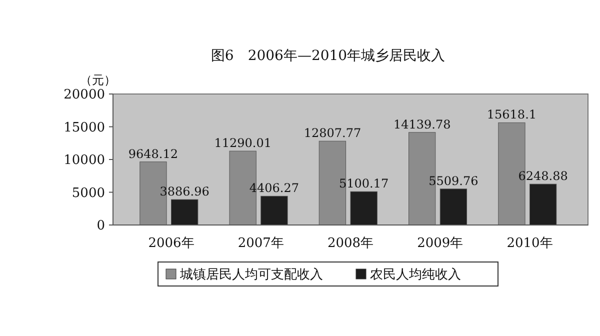 The width and height of the screenshot is (600, 336). Describe the element at coordinates (251, 275) in the screenshot. I see `legend-label: 城镇居民人均可支配收入` at that location.